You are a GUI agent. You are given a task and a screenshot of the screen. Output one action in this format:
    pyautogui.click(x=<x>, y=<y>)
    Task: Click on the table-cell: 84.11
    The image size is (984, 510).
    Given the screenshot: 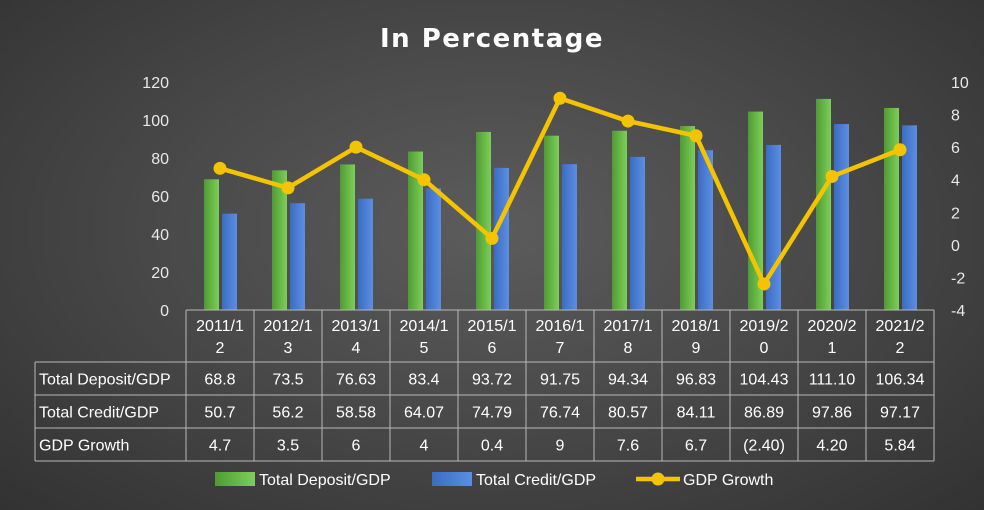 What is the action you would take?
    pyautogui.click(x=696, y=413)
    